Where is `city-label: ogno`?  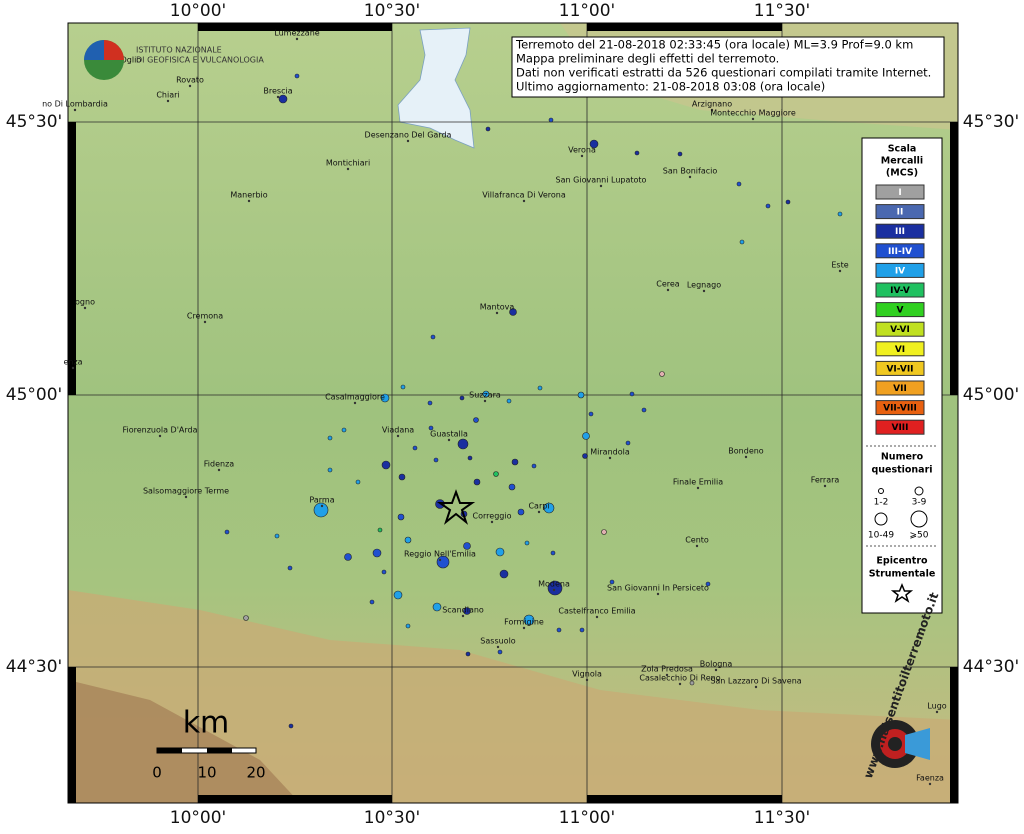 city-label: ogno is located at coordinates (85, 302).